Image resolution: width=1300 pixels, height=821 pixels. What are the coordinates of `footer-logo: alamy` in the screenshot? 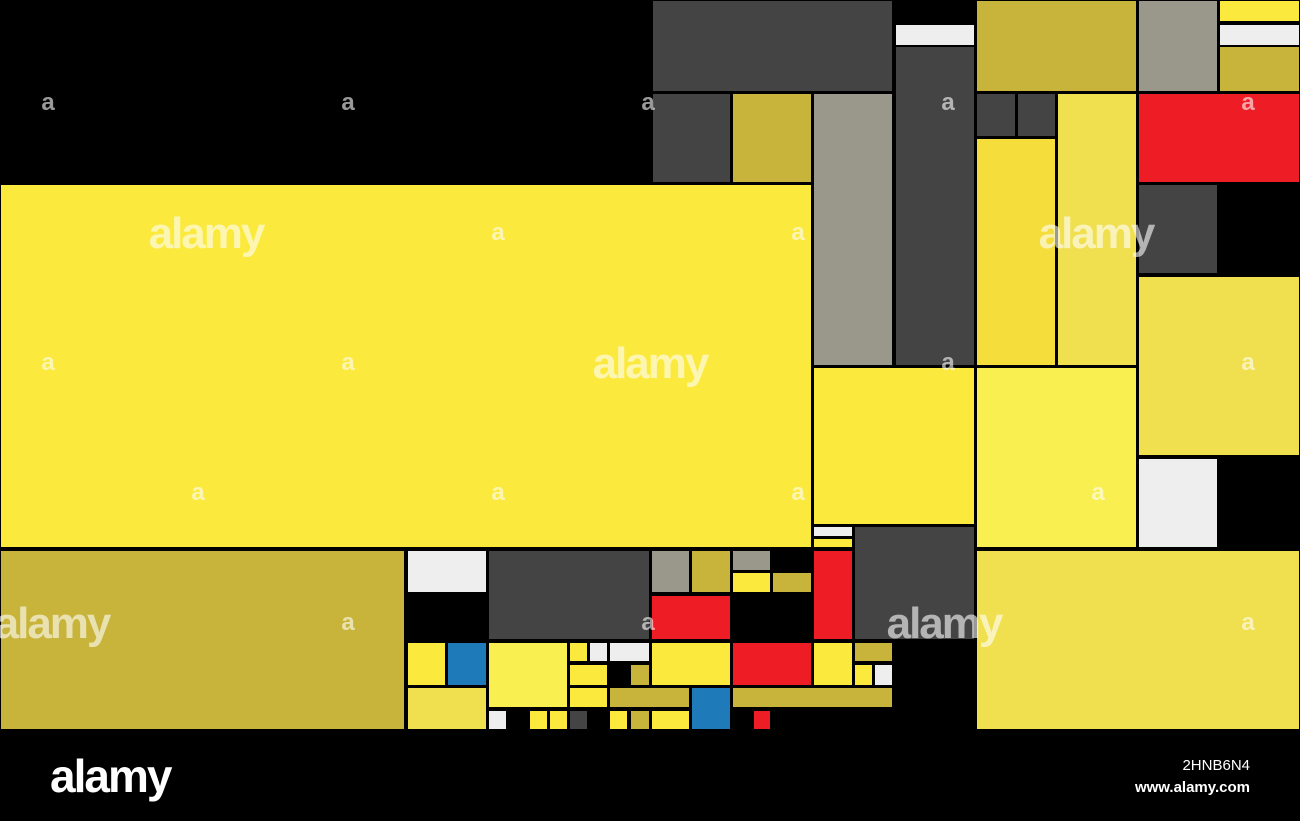 It's located at (111, 776).